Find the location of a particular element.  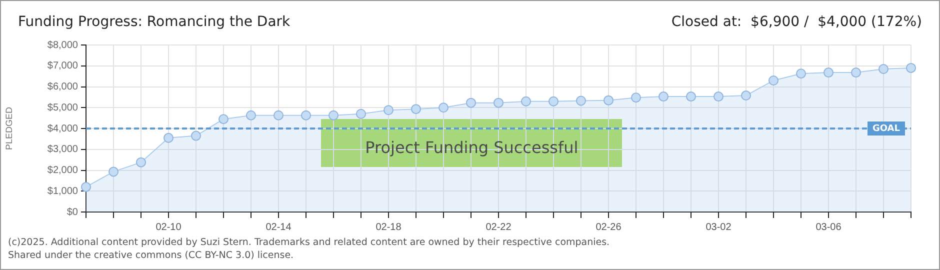

y-tick-label: $0 is located at coordinates (72, 212).